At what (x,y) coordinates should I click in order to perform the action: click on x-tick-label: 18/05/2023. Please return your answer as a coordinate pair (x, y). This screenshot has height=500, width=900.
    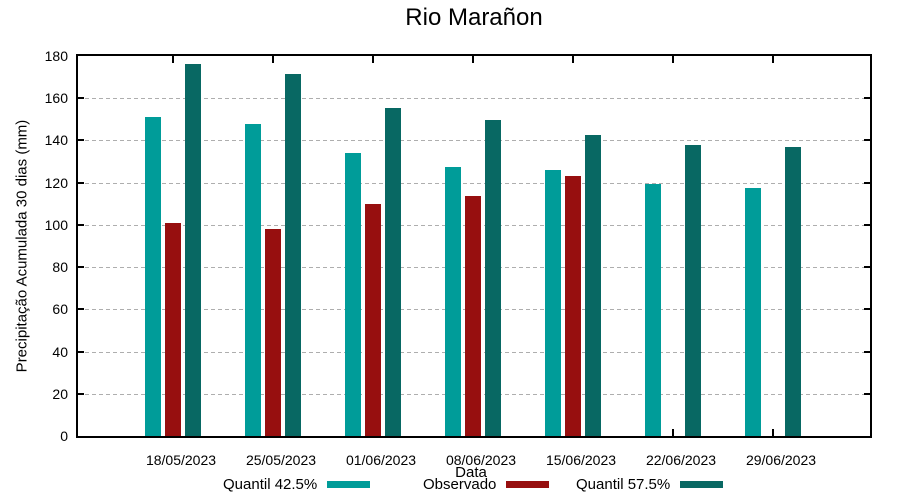
    Looking at the image, I should click on (181, 460).